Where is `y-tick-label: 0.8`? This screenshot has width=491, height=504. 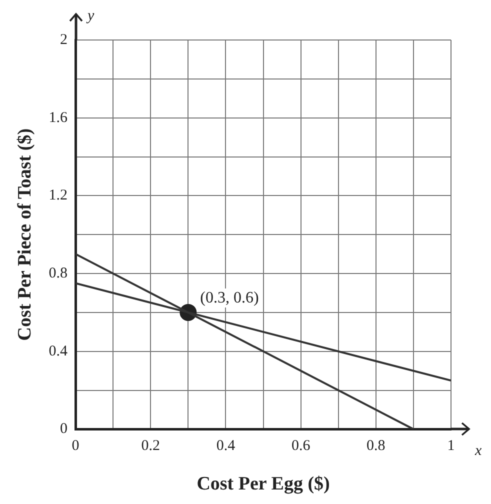
y-tick-label: 0.8 is located at coordinates (58, 273).